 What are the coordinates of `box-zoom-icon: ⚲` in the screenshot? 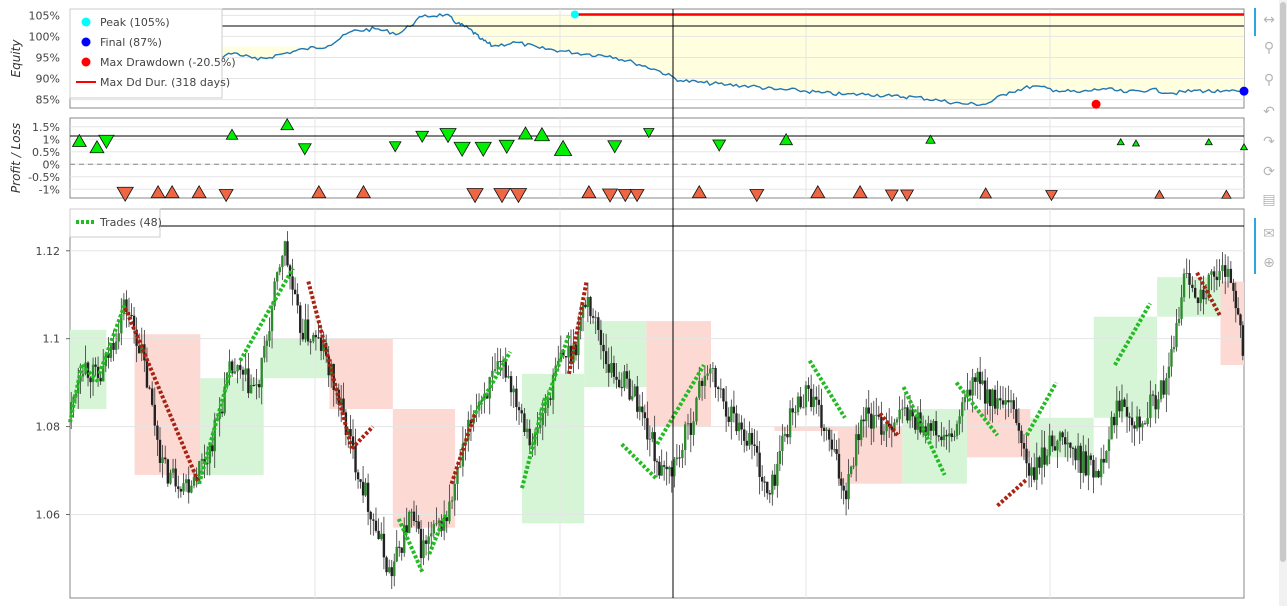 It's located at (1269, 48).